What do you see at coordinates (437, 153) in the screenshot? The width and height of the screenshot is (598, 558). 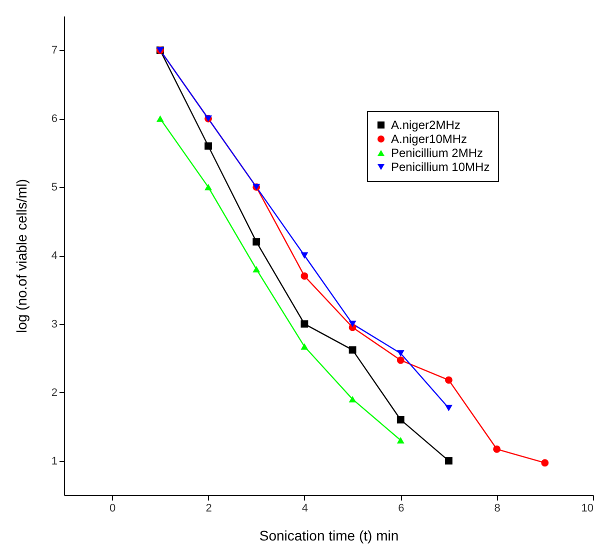 I see `legend-label: Penicillium 2MHz` at bounding box center [437, 153].